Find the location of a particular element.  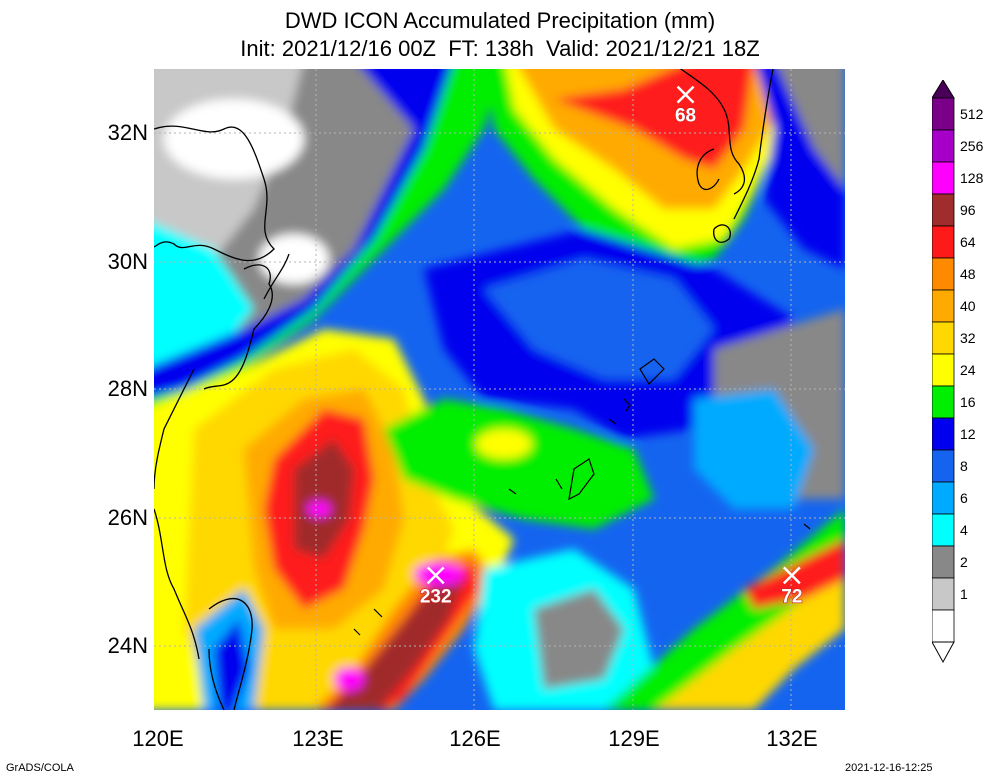

legend-label-96: 96 is located at coordinates (968, 210).